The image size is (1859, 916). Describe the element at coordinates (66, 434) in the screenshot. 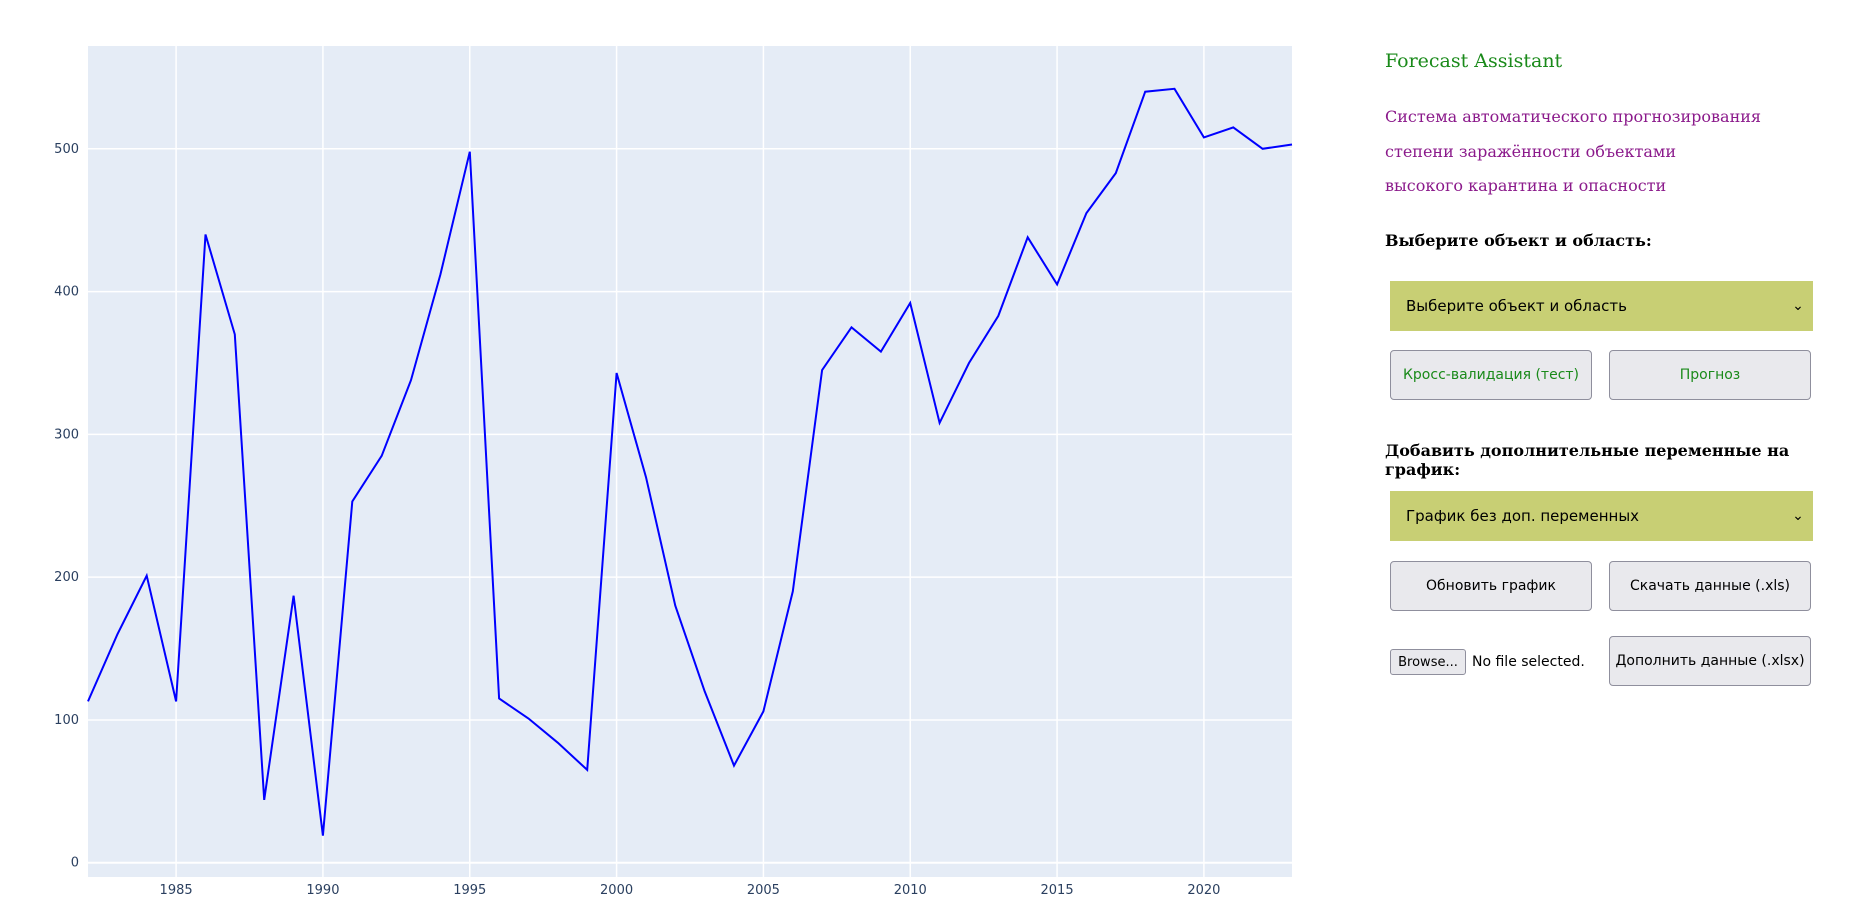

I see `y-tick-label: 300` at that location.